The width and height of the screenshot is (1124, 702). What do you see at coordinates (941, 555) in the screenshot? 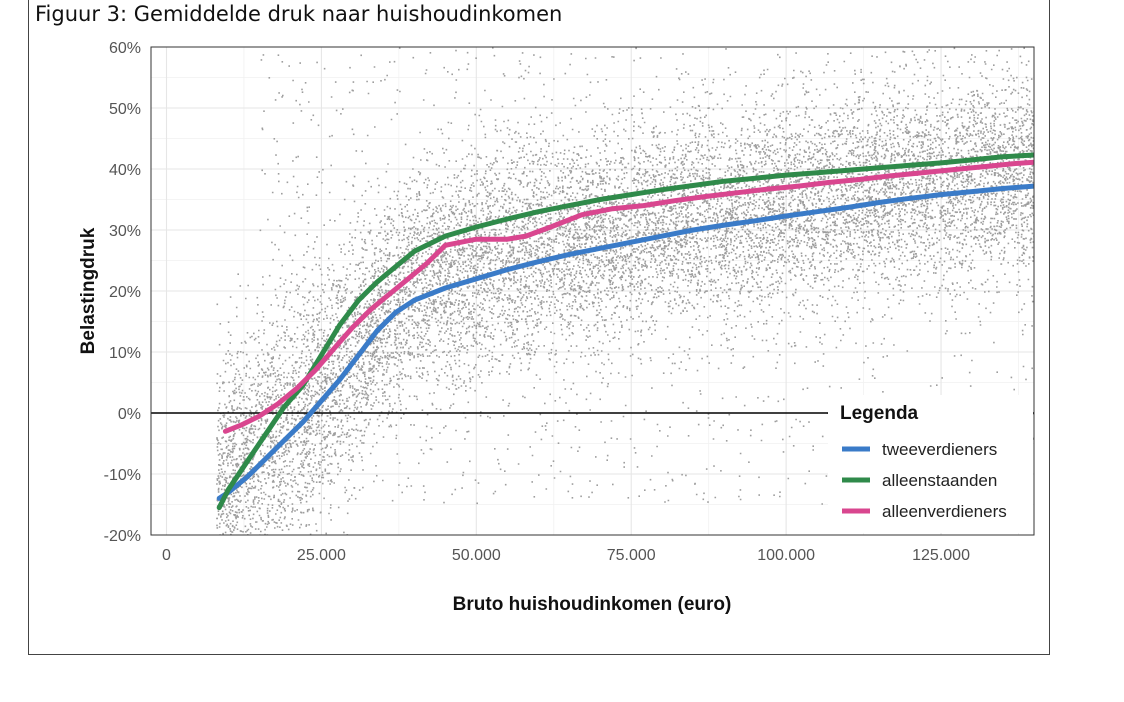
I see `x-tick-label: 125.000` at bounding box center [941, 555].